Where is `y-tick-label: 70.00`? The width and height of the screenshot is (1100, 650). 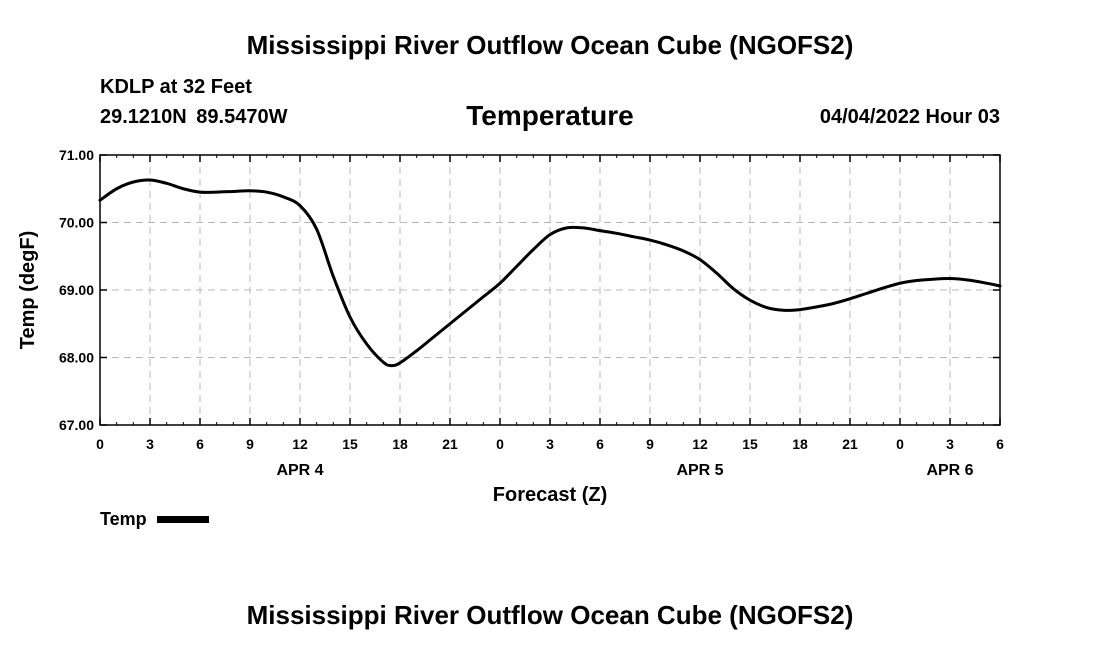 y-tick-label: 70.00 is located at coordinates (76, 223).